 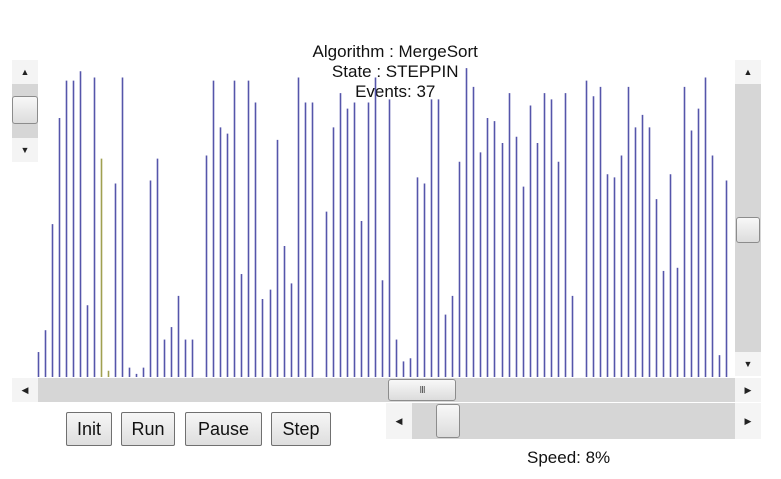 I want to click on right-scroll-down-icon: ▼, so click(x=748, y=364).